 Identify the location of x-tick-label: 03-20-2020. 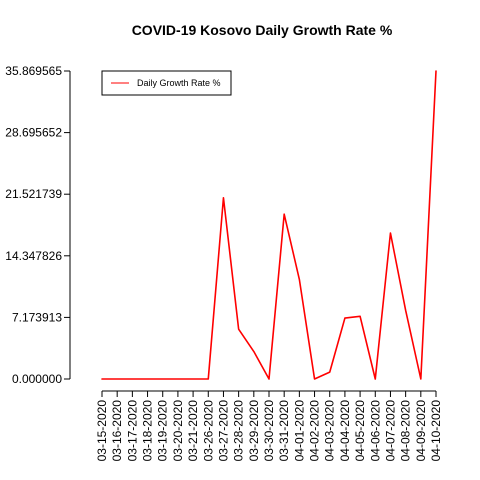
(178, 431).